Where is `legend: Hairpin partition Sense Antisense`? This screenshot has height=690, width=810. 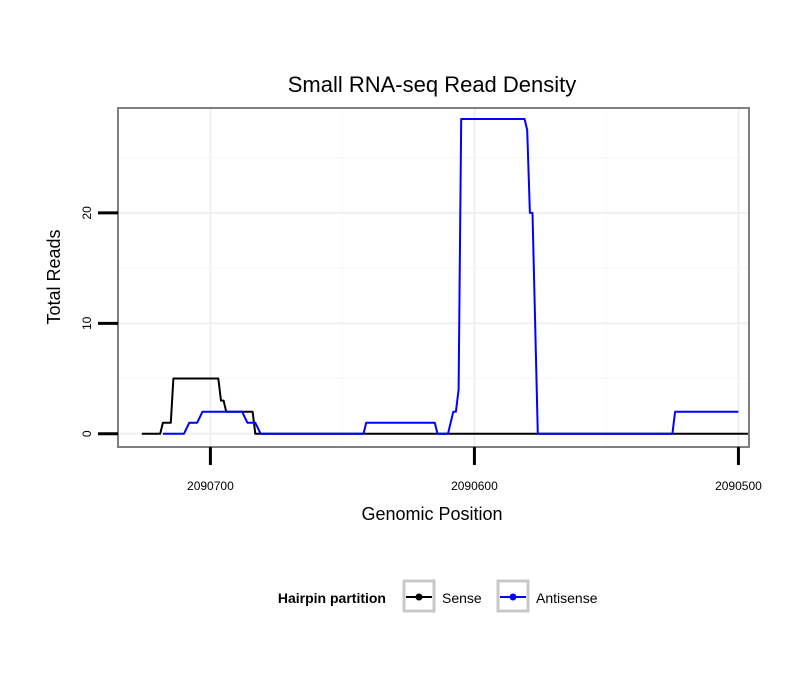
legend: Hairpin partition Sense Antisense is located at coordinates (438, 596).